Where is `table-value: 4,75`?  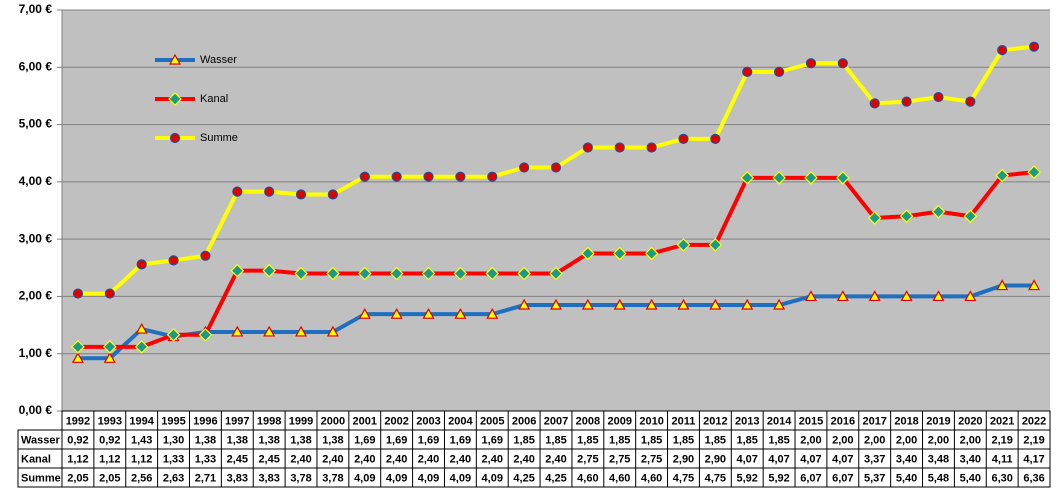 table-value: 4,75 is located at coordinates (715, 478).